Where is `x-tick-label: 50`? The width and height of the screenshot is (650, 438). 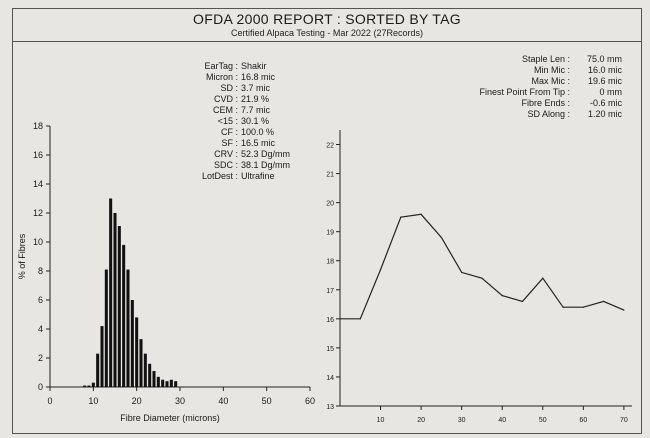 x-tick-label: 50 is located at coordinates (267, 401).